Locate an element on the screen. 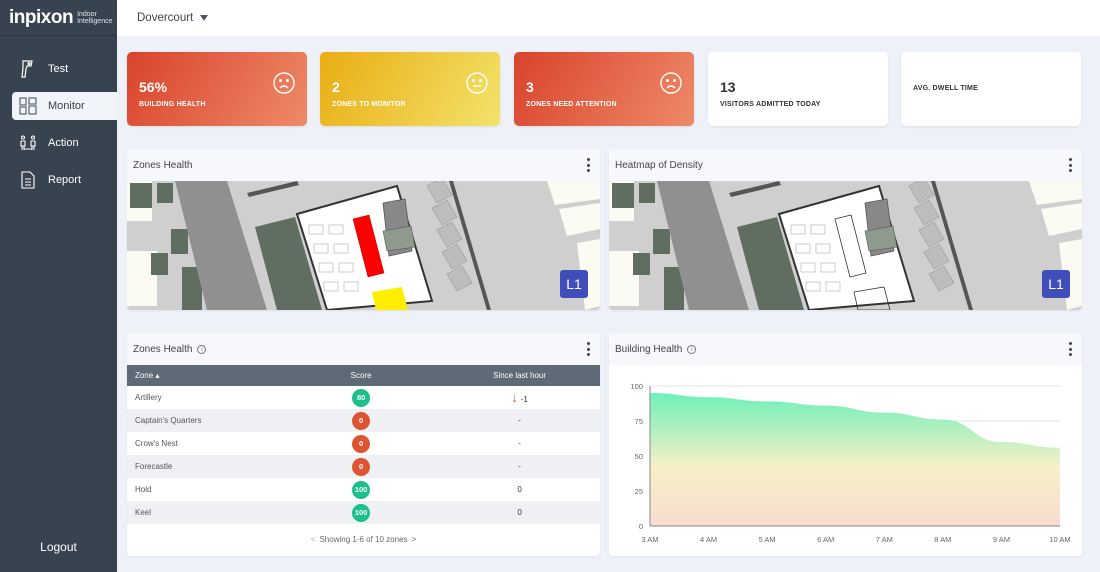  y-tick-label: 50 is located at coordinates (639, 456).